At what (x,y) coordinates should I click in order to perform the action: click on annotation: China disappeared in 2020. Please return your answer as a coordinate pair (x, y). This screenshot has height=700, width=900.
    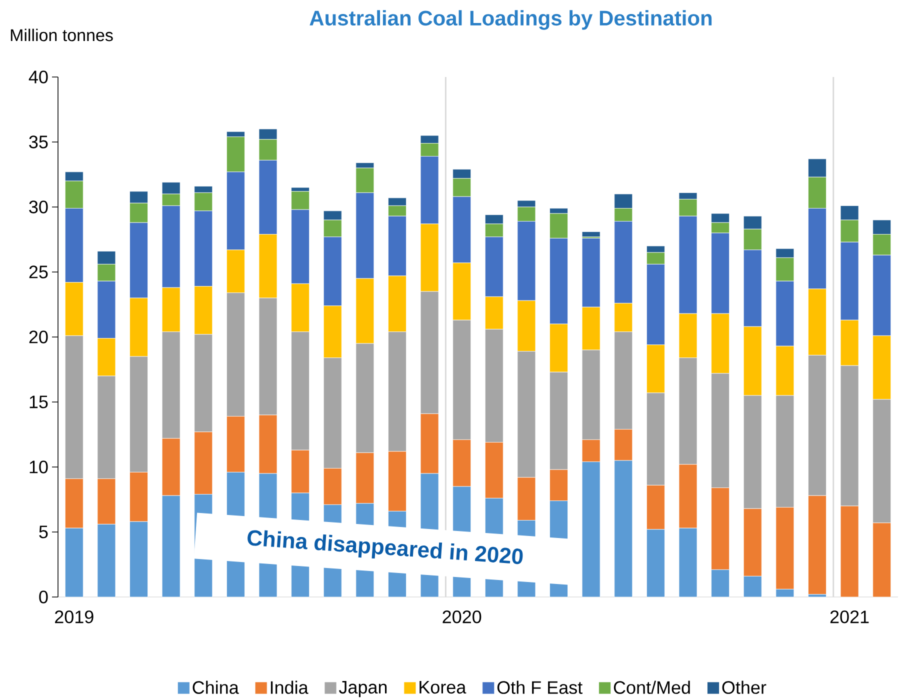
    Looking at the image, I should click on (385, 547).